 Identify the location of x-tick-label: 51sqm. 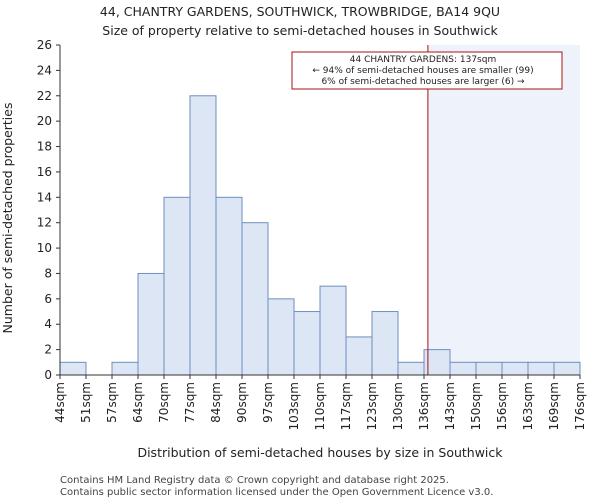
(86, 402).